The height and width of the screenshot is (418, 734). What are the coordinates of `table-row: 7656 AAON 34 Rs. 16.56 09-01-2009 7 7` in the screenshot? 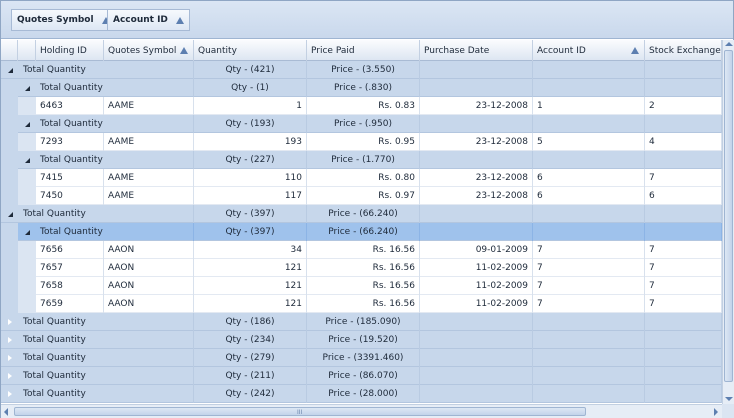 It's located at (361, 250).